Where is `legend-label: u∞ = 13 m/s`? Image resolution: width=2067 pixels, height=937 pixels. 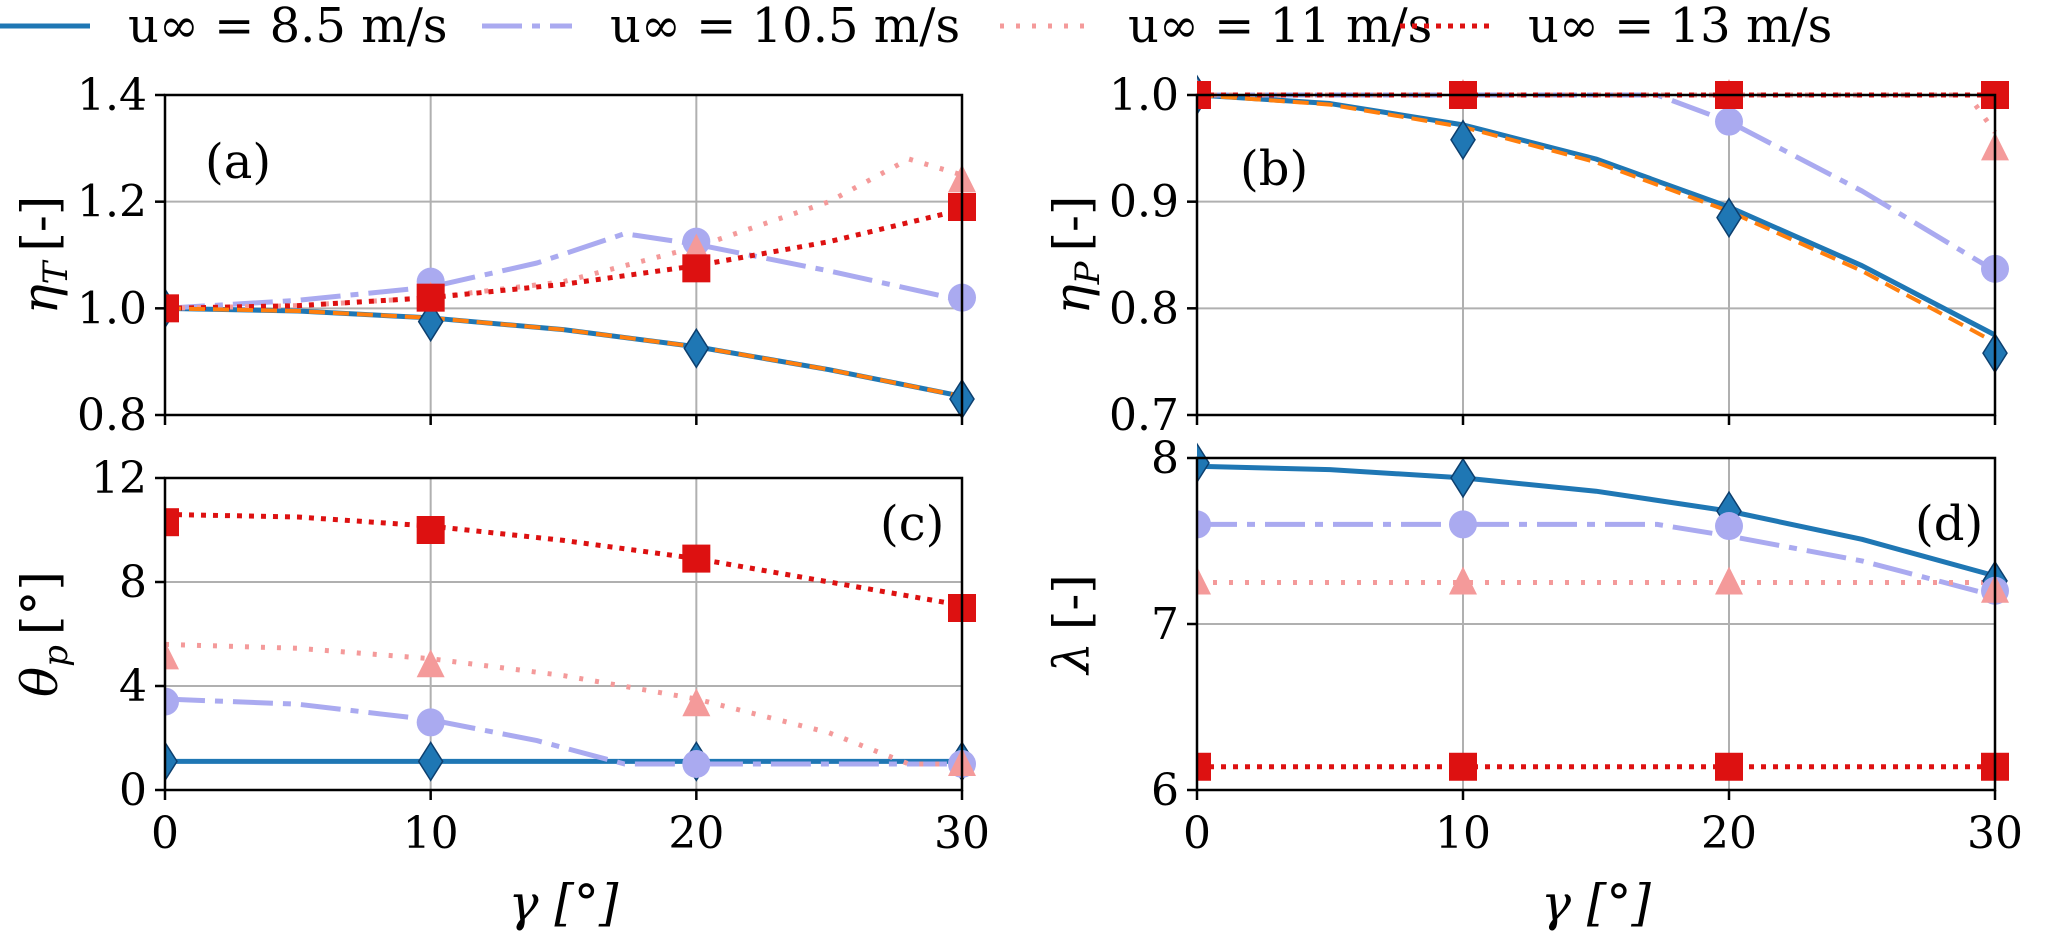 legend-label: u∞ = 13 m/s is located at coordinates (1680, 27).